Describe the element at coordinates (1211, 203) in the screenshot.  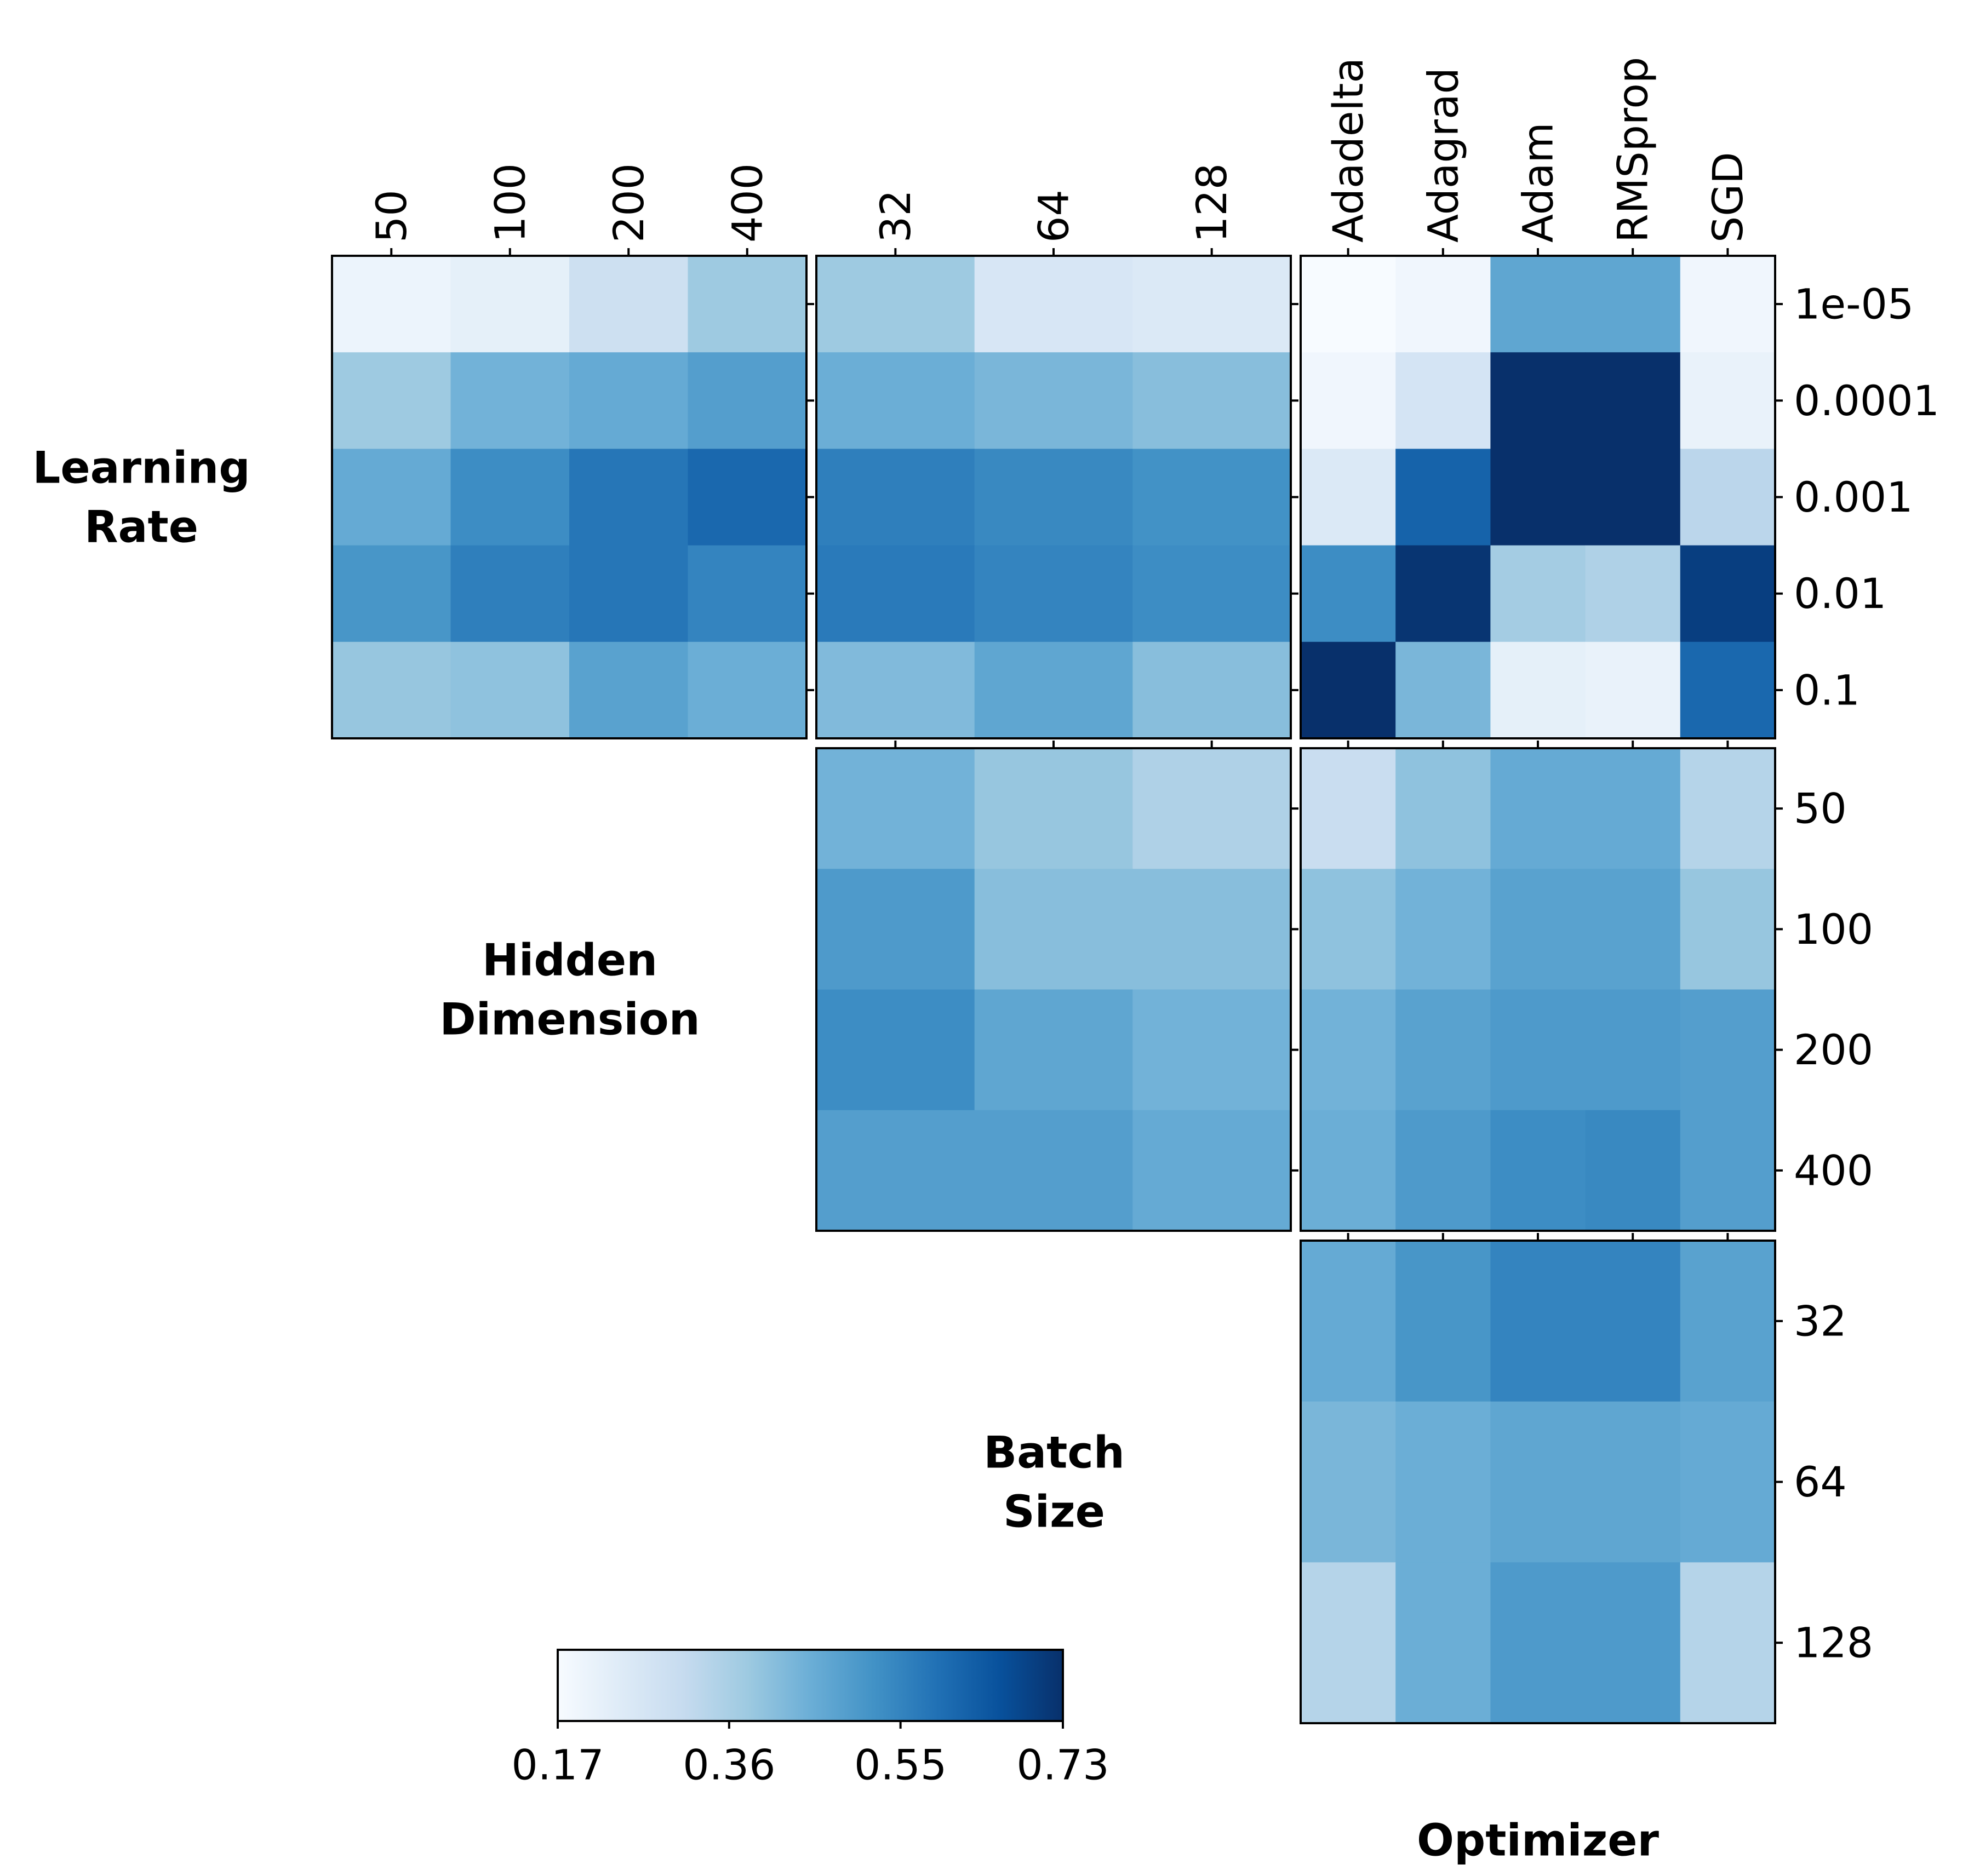
I see `x-tick-label: 128` at that location.